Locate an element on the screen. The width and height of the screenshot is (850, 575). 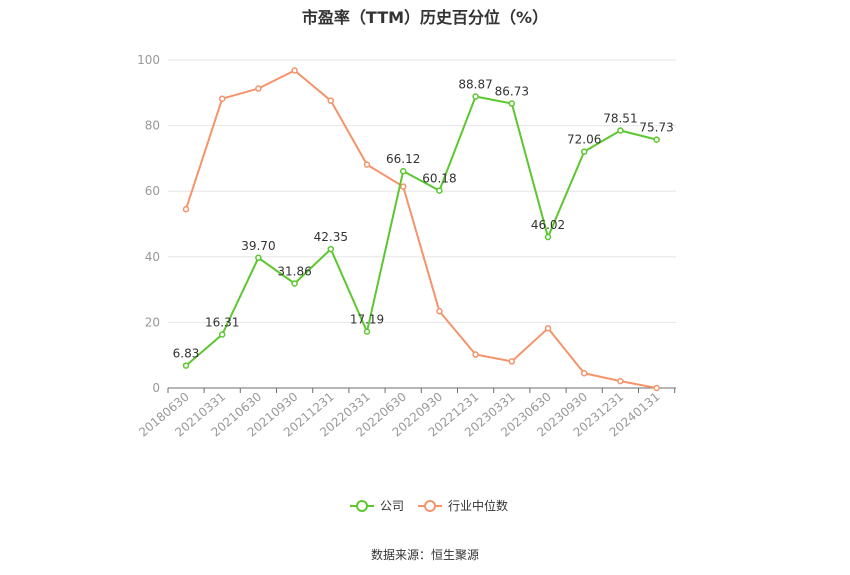
data-label: 86.73 is located at coordinates (512, 92).